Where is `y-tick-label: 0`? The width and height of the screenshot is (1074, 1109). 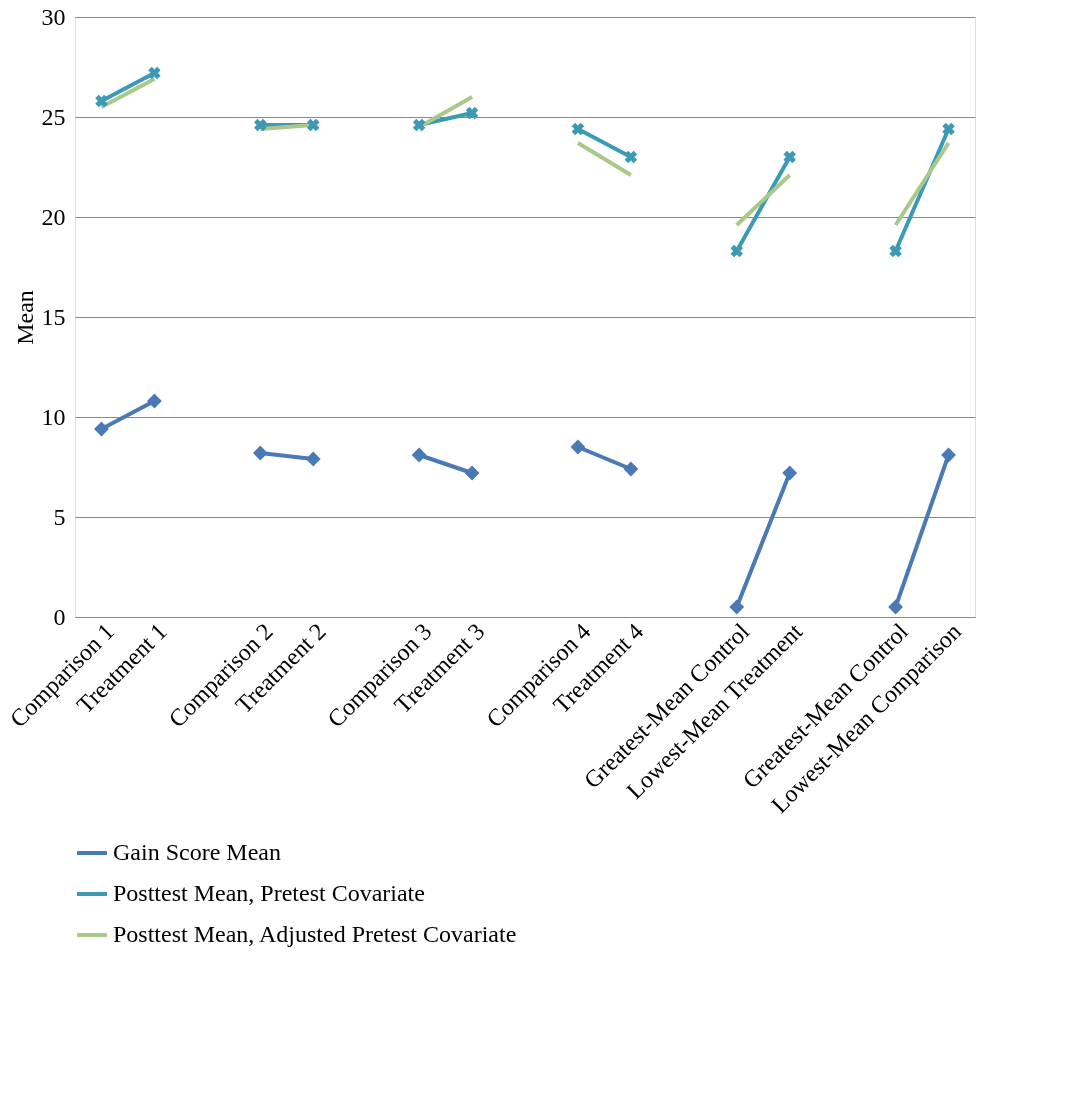 y-tick-label: 0 is located at coordinates (59, 616).